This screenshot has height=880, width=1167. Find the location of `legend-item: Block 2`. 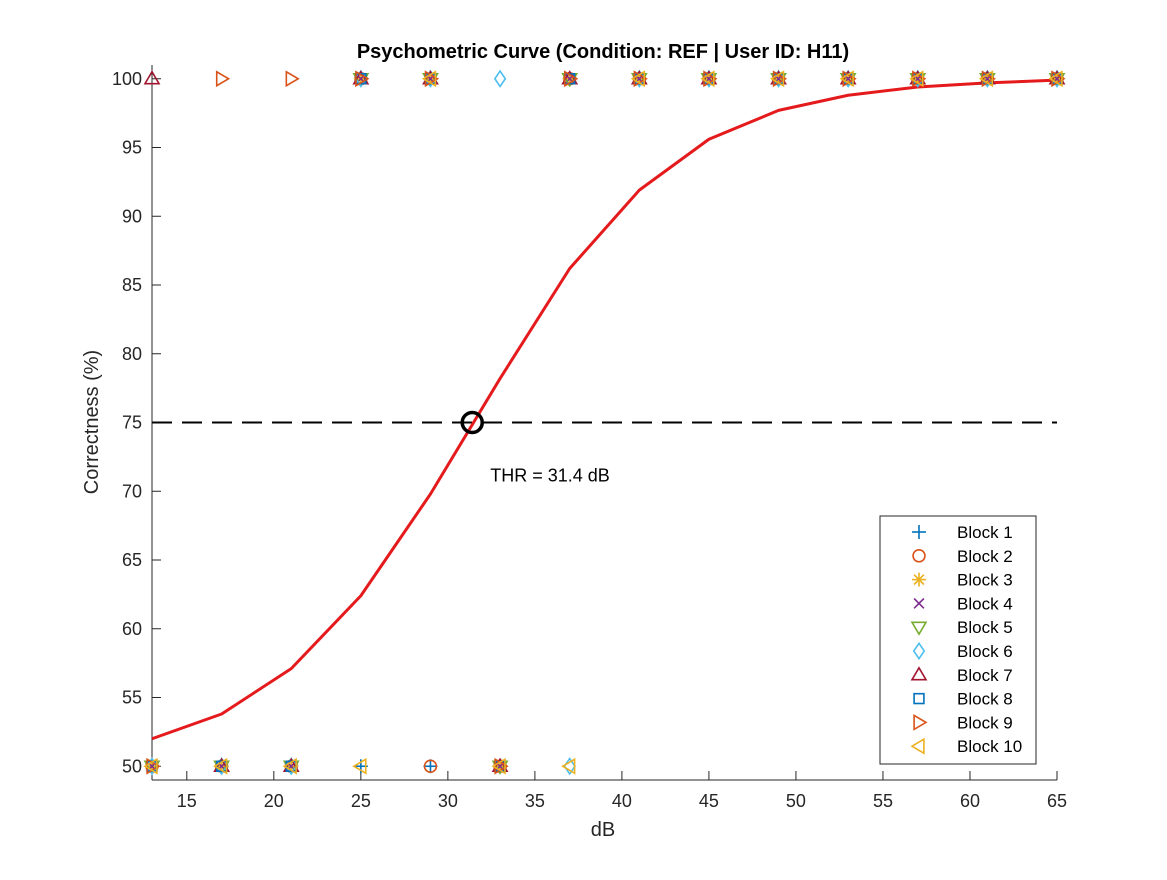

legend-item: Block 2 is located at coordinates (962, 556).